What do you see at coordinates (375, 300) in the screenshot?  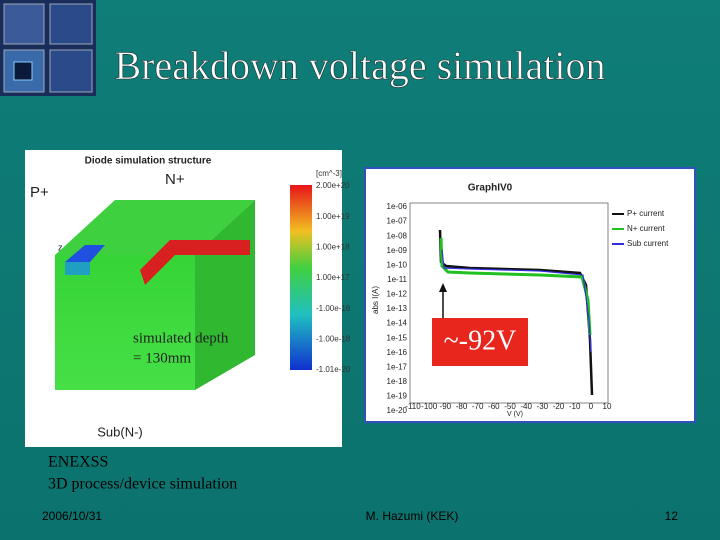 I see `y-axis-label: abs I(A)` at bounding box center [375, 300].